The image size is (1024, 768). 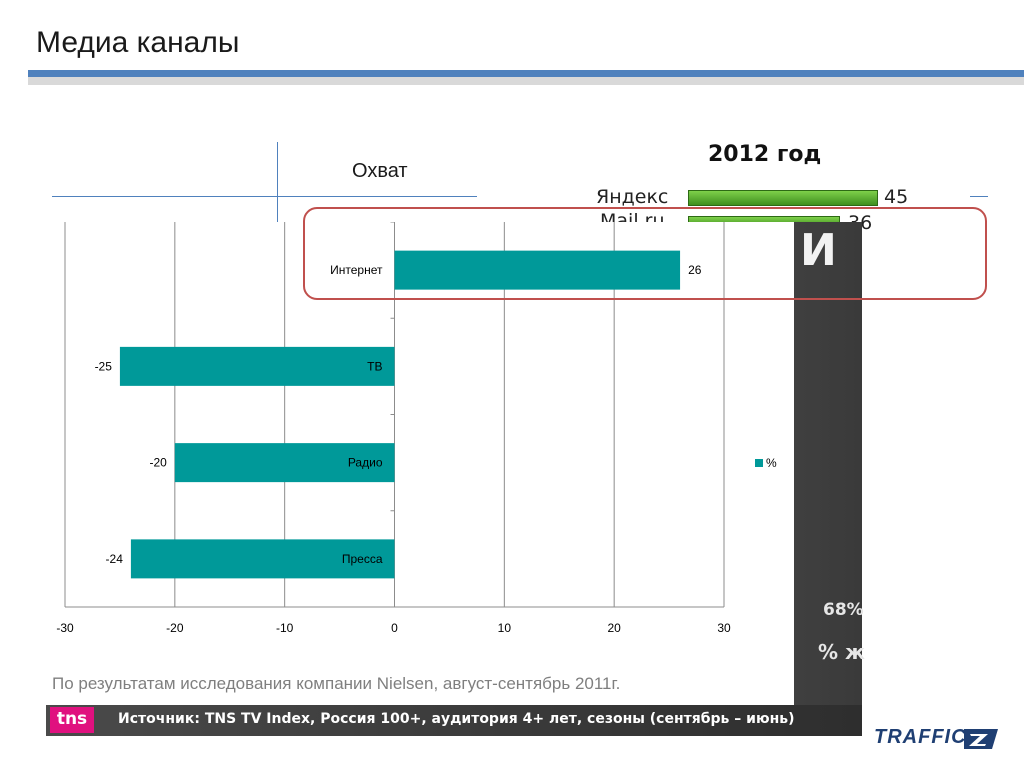 I want to click on data-label: 26, so click(x=695, y=270).